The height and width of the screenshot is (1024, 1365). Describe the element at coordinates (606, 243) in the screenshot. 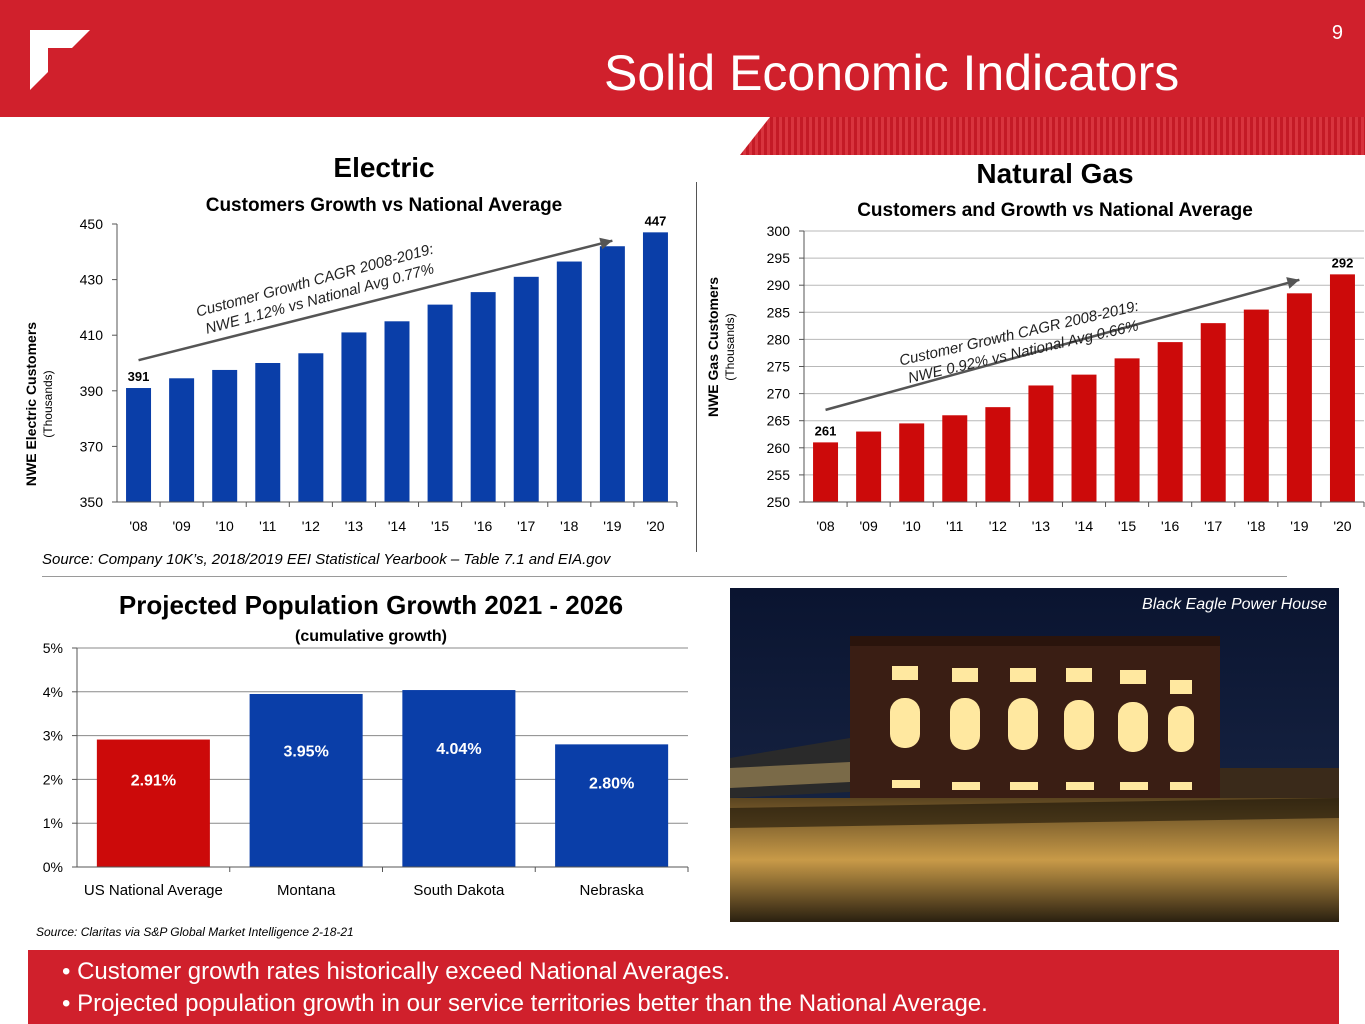

I see `electric-trend-arrow-head` at that location.